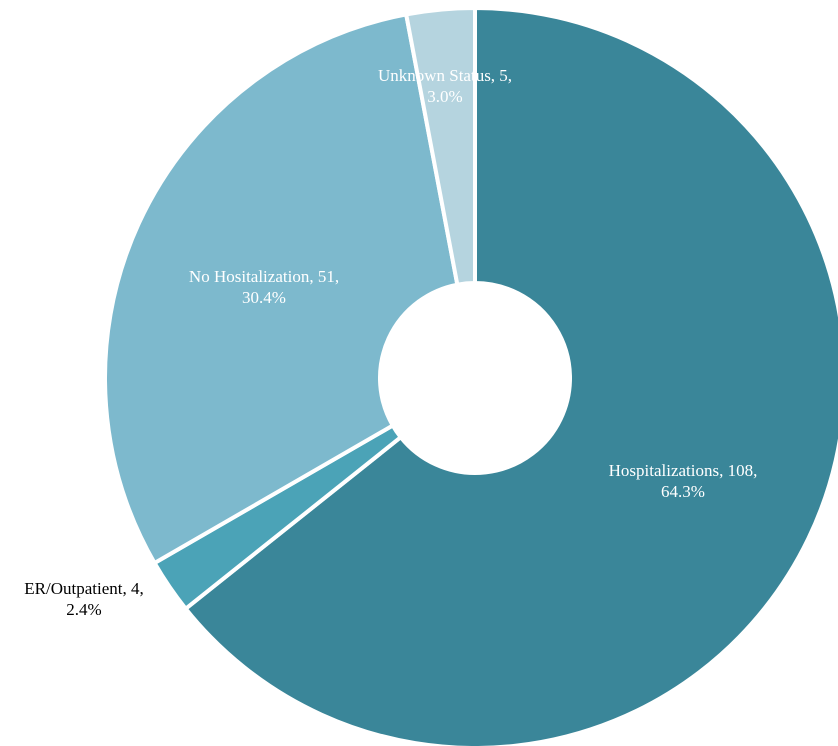  What do you see at coordinates (264, 287) in the screenshot?
I see `data-label-no-hositalization: No Hositalization, 51, 30.4%` at bounding box center [264, 287].